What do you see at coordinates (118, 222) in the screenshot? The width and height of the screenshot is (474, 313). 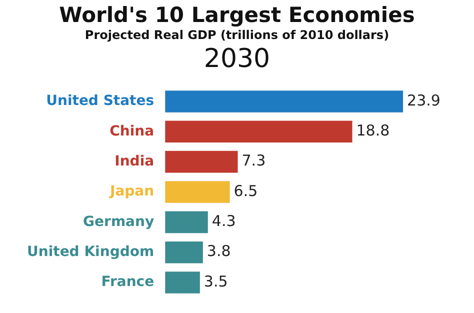 I see `y-tick-label: Germany` at bounding box center [118, 222].